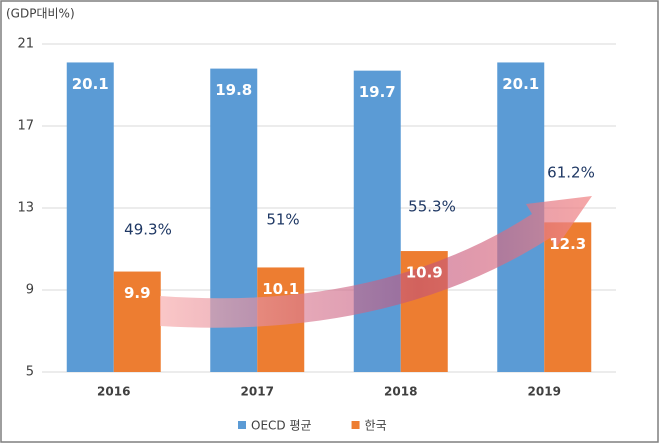  Describe the element at coordinates (571, 173) in the screenshot. I see `annotation: 61.2%` at that location.